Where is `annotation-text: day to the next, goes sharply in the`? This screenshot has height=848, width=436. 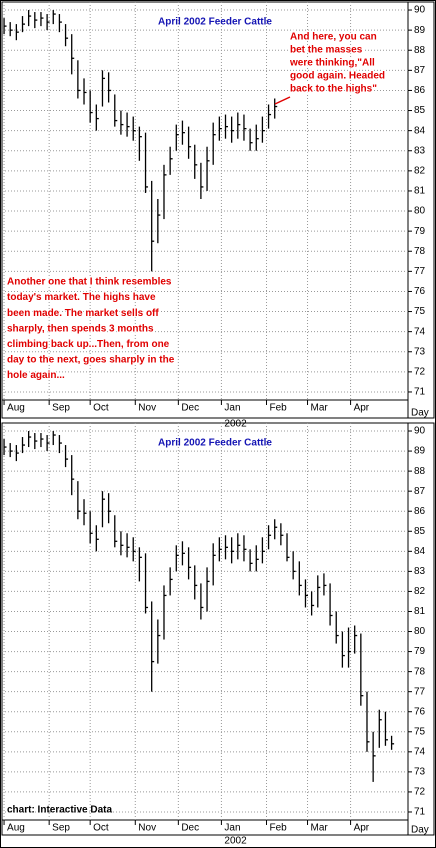 annotation-text: day to the next, goes sharply in the is located at coordinates (91, 360).